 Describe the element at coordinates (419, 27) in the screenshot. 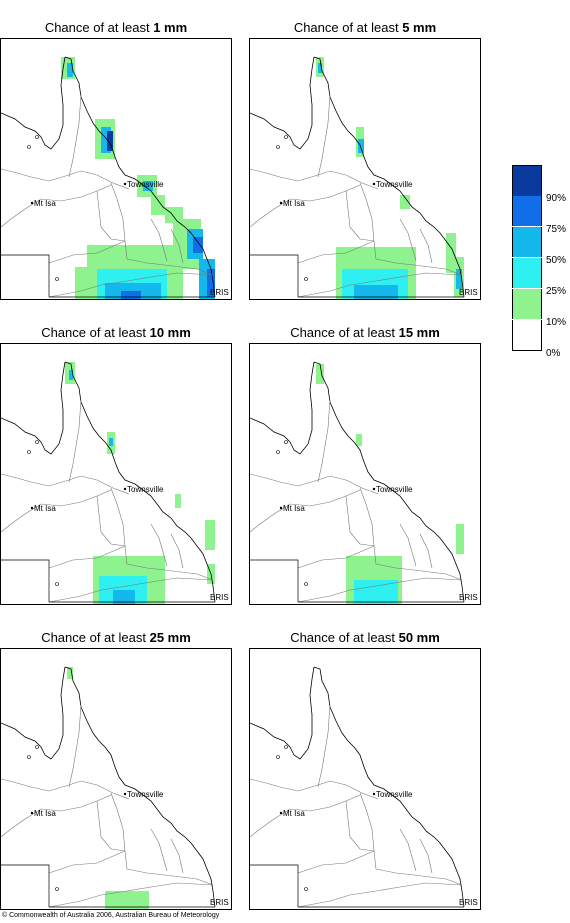

I see `title-amount: 5 mm` at that location.